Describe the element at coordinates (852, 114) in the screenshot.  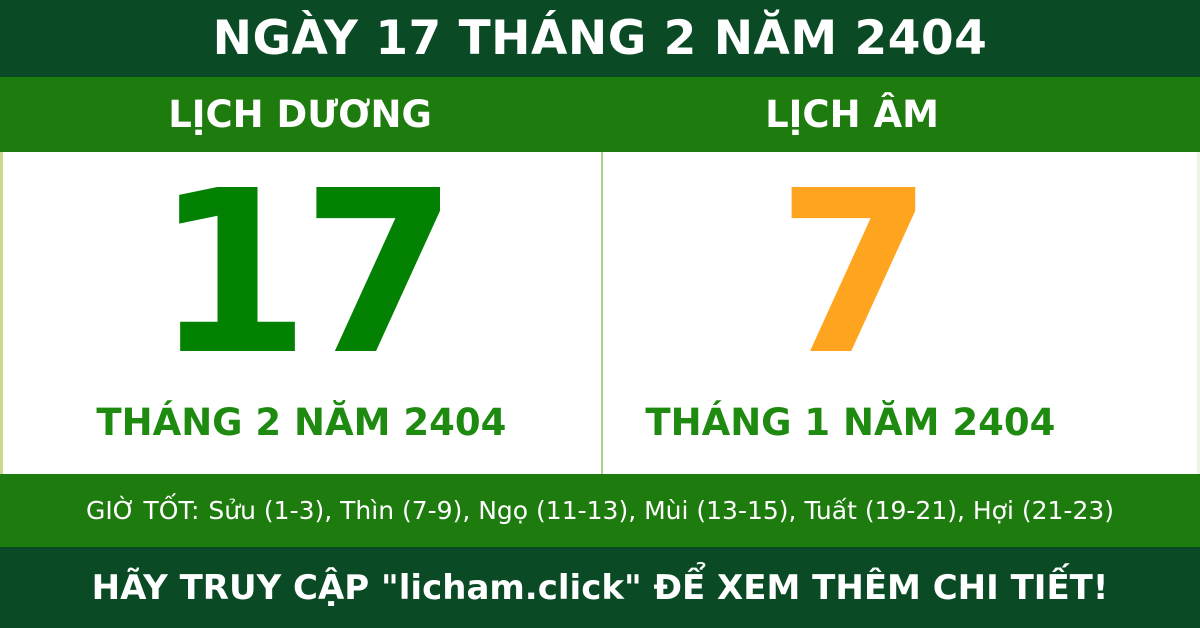
I see `lunar-calendar-label: LỊCH ÂM` at that location.